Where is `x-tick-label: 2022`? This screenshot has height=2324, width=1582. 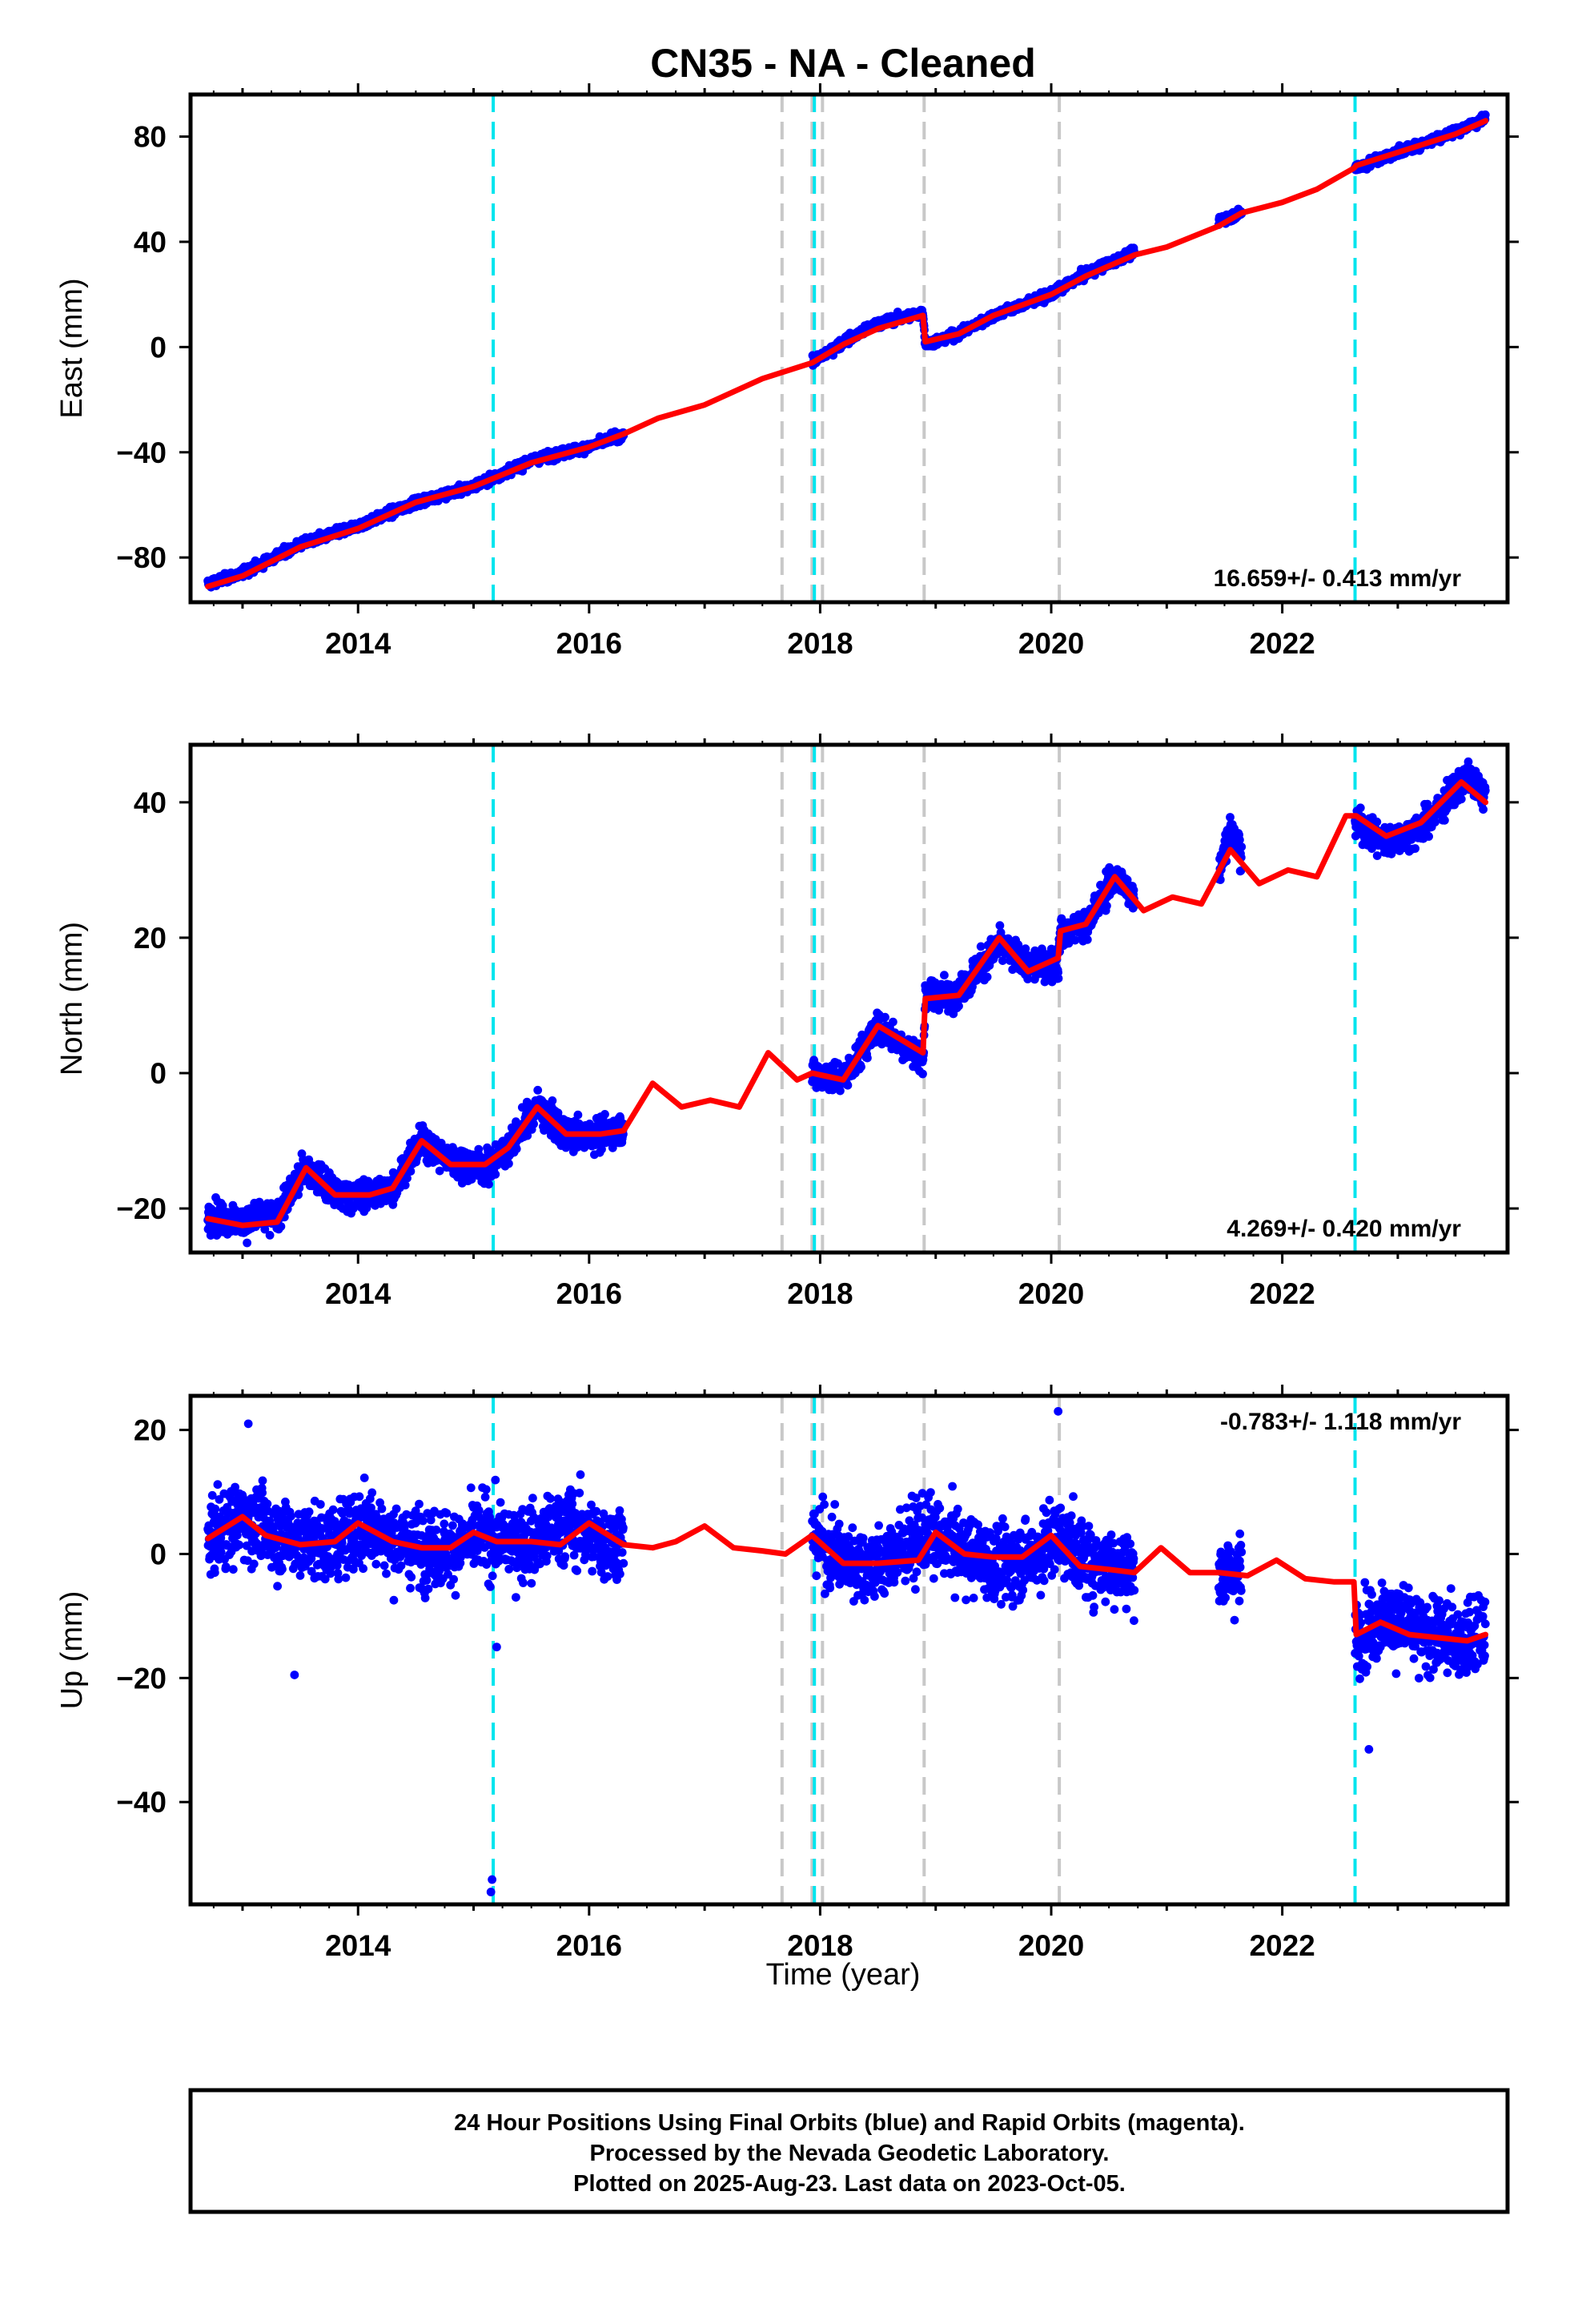
x-tick-label: 2022 is located at coordinates (1282, 644).